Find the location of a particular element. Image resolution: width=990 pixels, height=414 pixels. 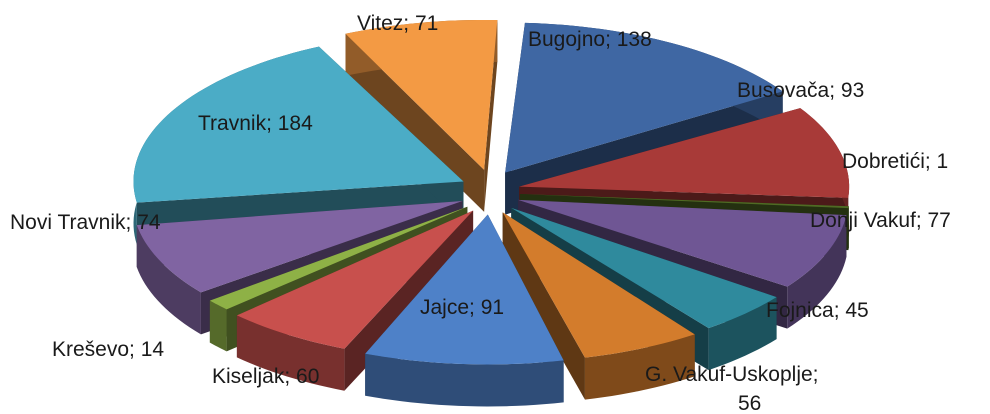

slice-kiseljak is located at coordinates (355, 279).